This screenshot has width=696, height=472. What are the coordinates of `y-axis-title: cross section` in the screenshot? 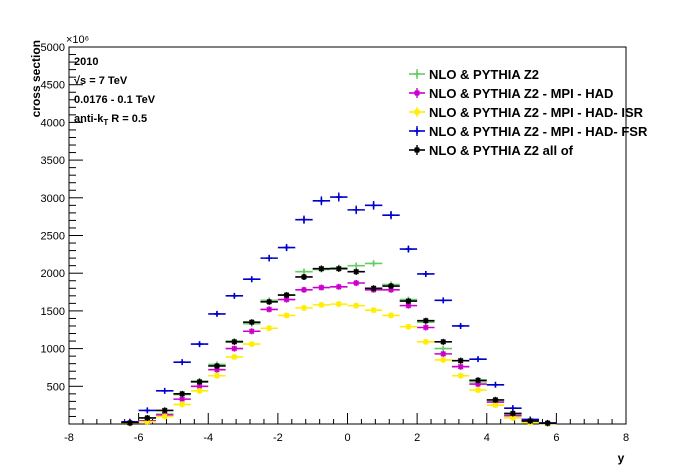 It's located at (36, 78).